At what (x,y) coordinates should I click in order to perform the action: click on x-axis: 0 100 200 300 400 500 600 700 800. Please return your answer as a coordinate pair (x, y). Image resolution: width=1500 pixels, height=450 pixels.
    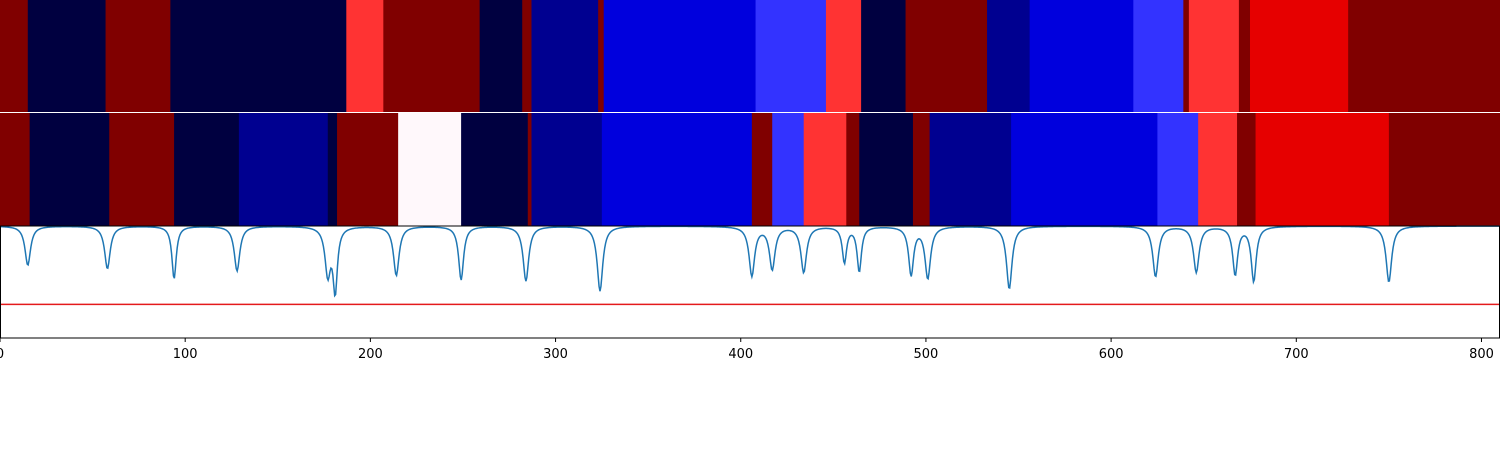
    Looking at the image, I should click on (747, 350).